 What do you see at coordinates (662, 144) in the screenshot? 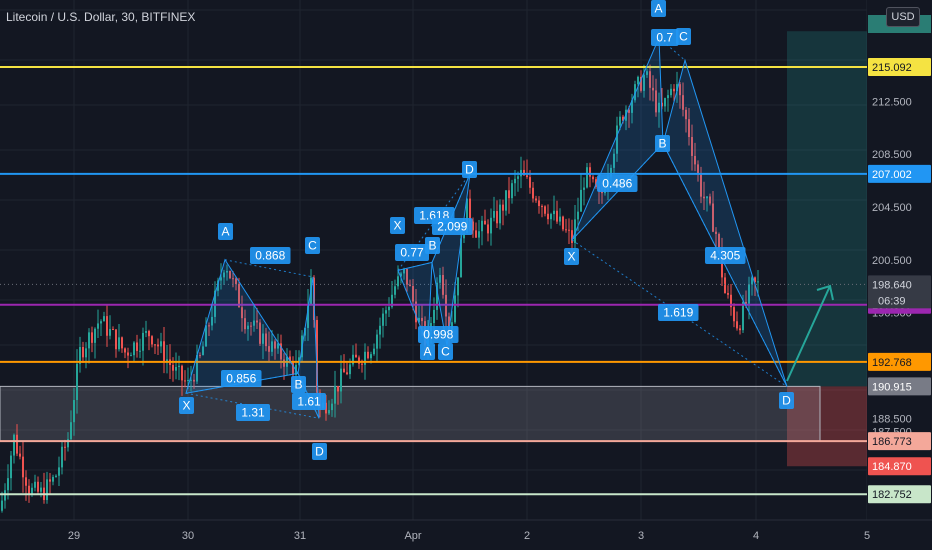
I see `pattern-point-label-text: B` at bounding box center [662, 144].